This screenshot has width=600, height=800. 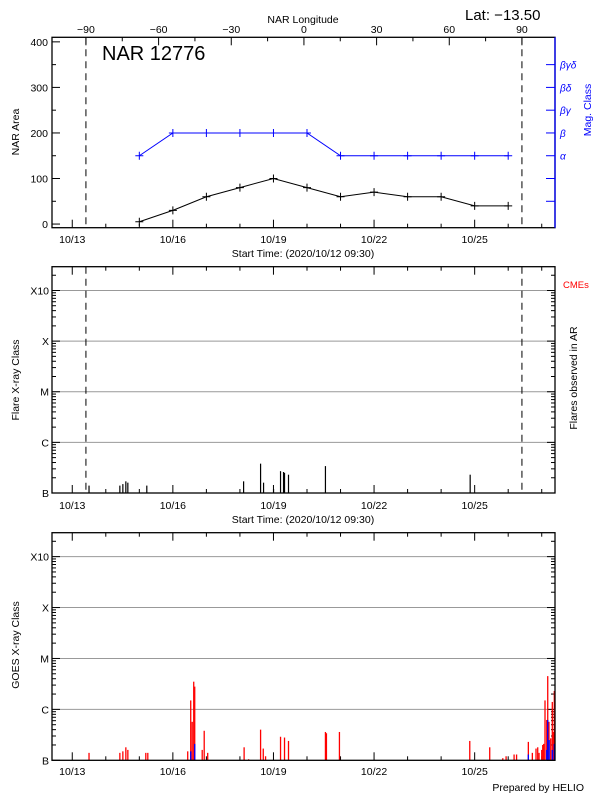 I want to click on x-axis-label-top: Start Time: (2020/10/12 09:30), so click(x=303, y=254).